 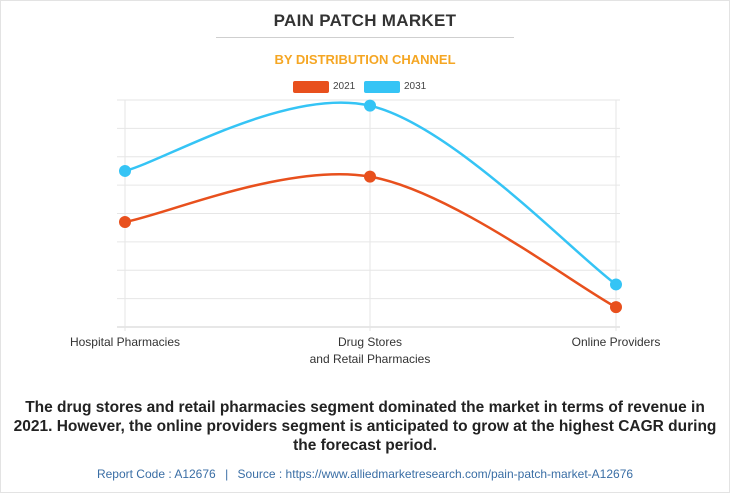 What do you see at coordinates (365, 37) in the screenshot?
I see `title-divider` at bounding box center [365, 37].